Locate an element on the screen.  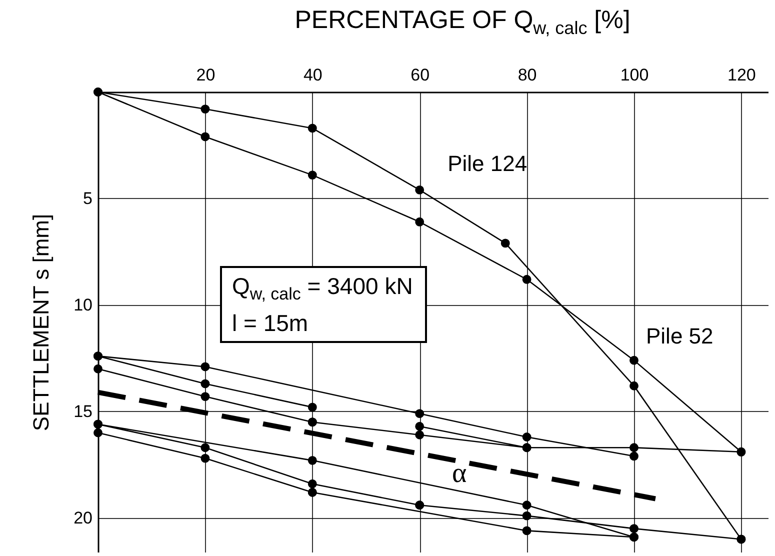
x-axis-title: PERCENTAGE OF Q$_{w, calc}$ [%] is located at coordinates (463, 22).